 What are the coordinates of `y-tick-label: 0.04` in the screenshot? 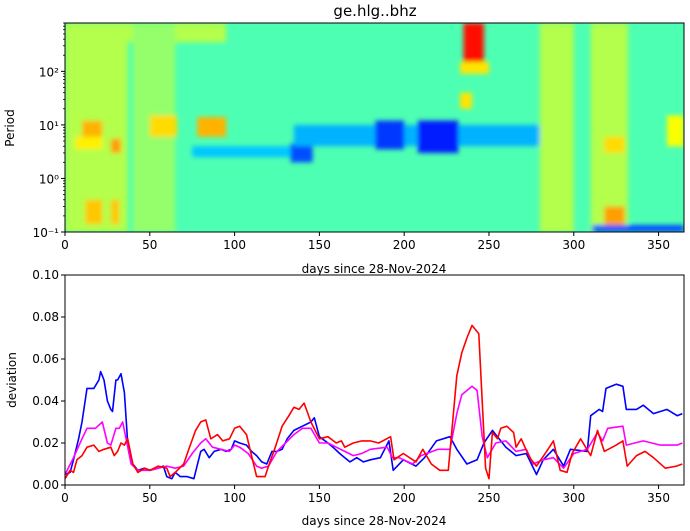 It's located at (45, 401).